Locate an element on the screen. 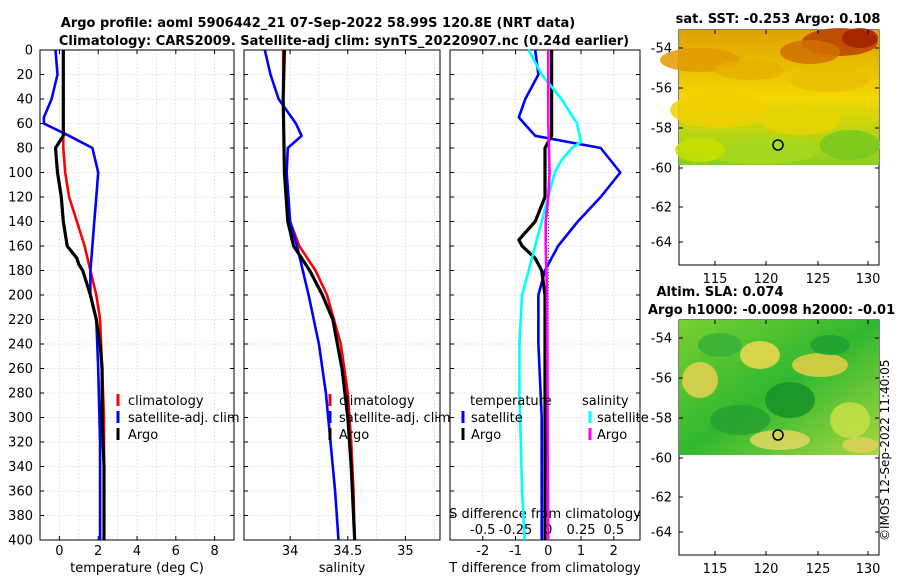 The width and height of the screenshot is (900, 580). sst-map-title: sat. SST: -0.253 Argo: 0.108 is located at coordinates (778, 19).